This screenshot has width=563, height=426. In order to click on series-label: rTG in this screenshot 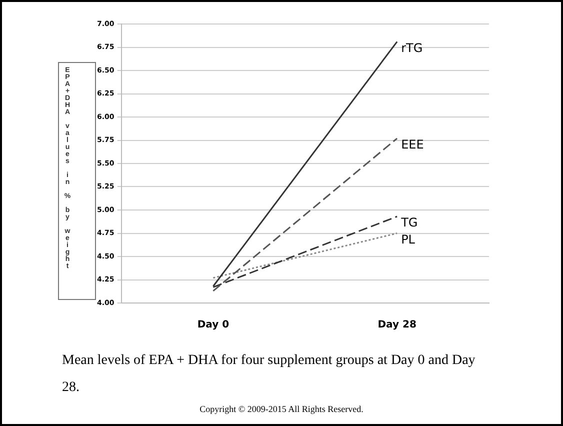, I will do `click(412, 47)`.